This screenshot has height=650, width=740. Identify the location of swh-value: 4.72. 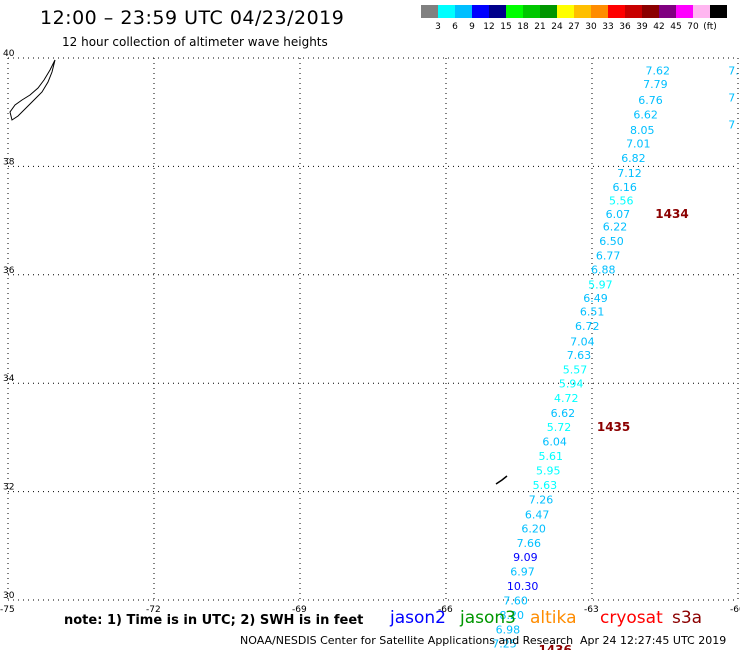
(566, 398).